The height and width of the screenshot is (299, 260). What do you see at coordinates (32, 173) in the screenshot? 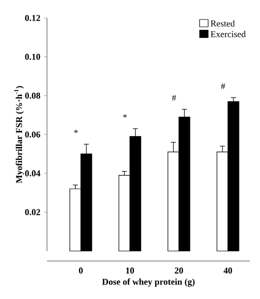
I see `y-tick-label: 0.04` at bounding box center [32, 173].